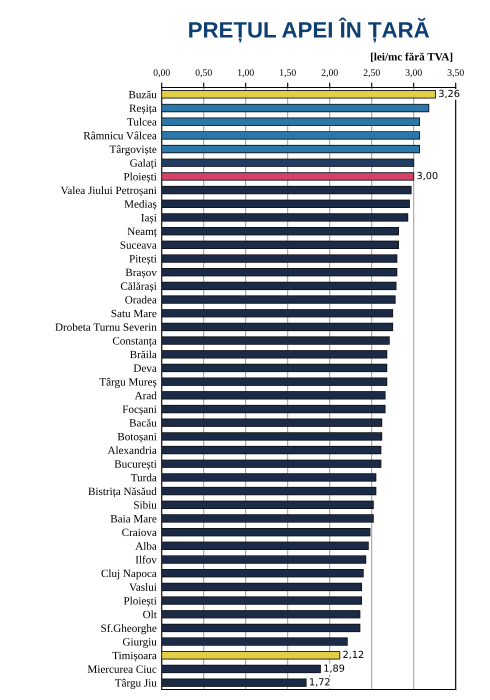  Describe the element at coordinates (143, 354) in the screenshot. I see `y-tick-label: Brăila` at that location.